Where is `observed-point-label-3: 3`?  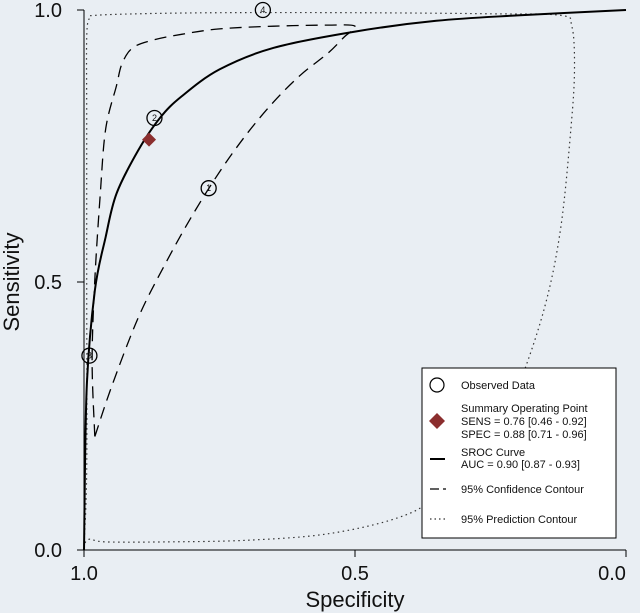
observed-point-label-3: 3 is located at coordinates (89, 356).